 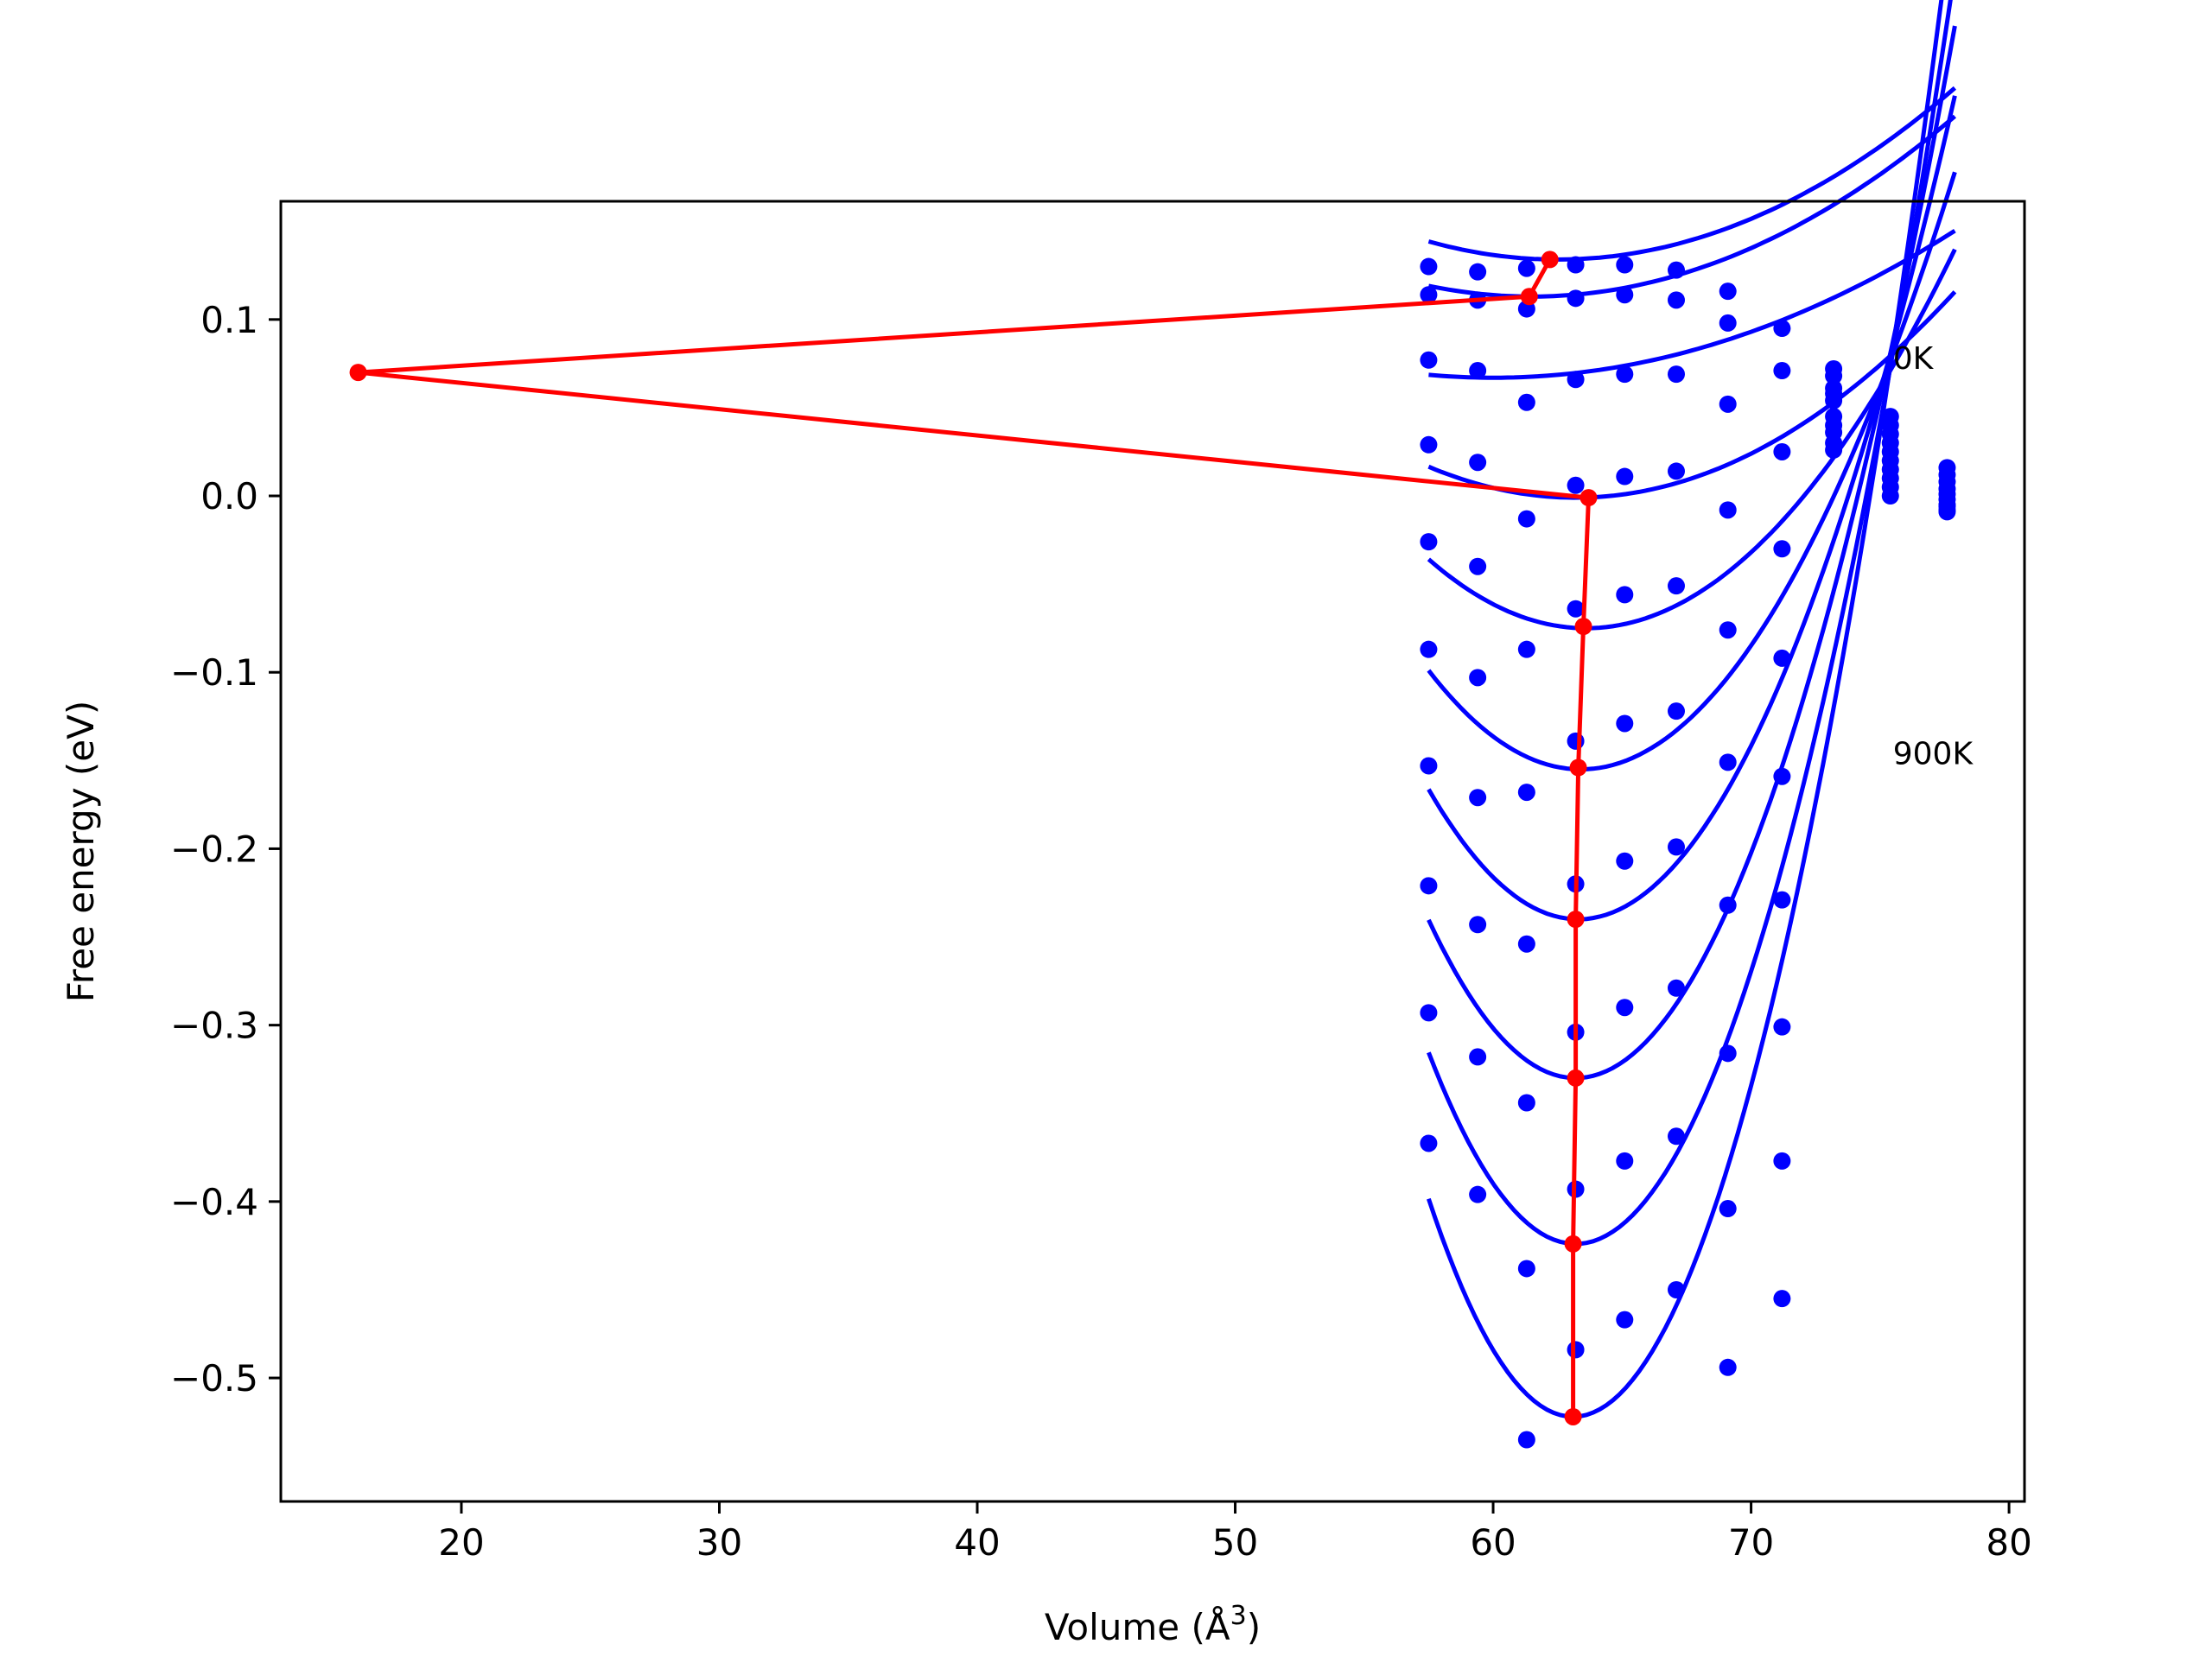 What do you see at coordinates (1751, 1543) in the screenshot?
I see `x-tick-label-70: 70` at bounding box center [1751, 1543].